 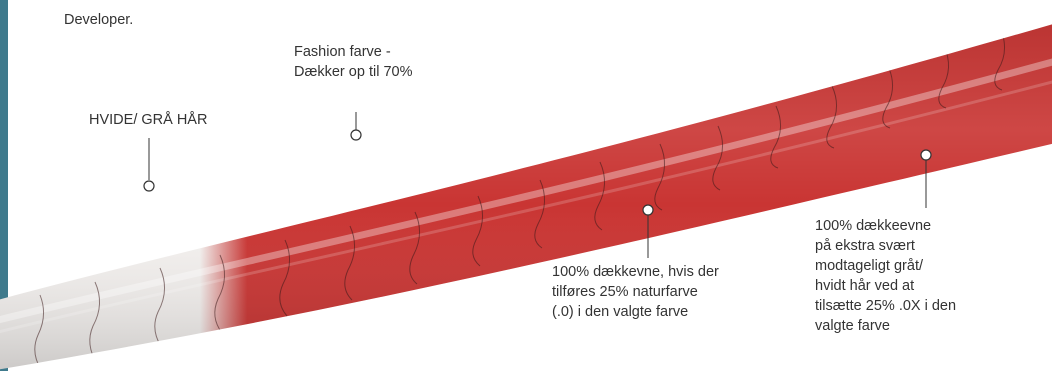 What do you see at coordinates (353, 72) in the screenshot?
I see `label-line: Dækker op til 70%` at bounding box center [353, 72].